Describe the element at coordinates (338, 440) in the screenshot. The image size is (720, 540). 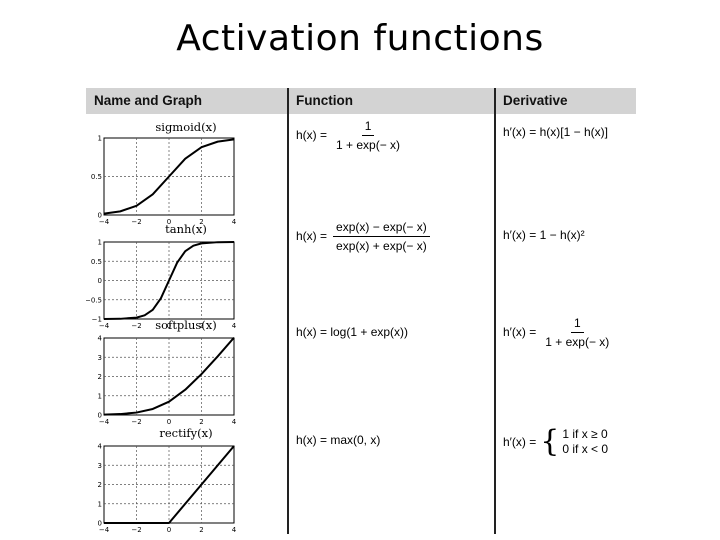
I see `function-rectify: h(x) = max(0, x)` at that location.